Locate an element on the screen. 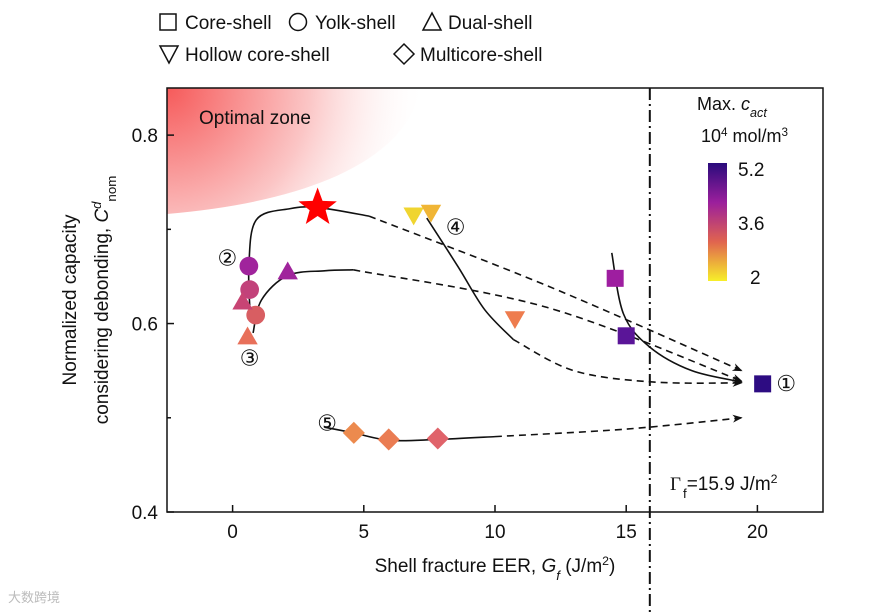  curve-number-label-part: ① is located at coordinates (786, 383).